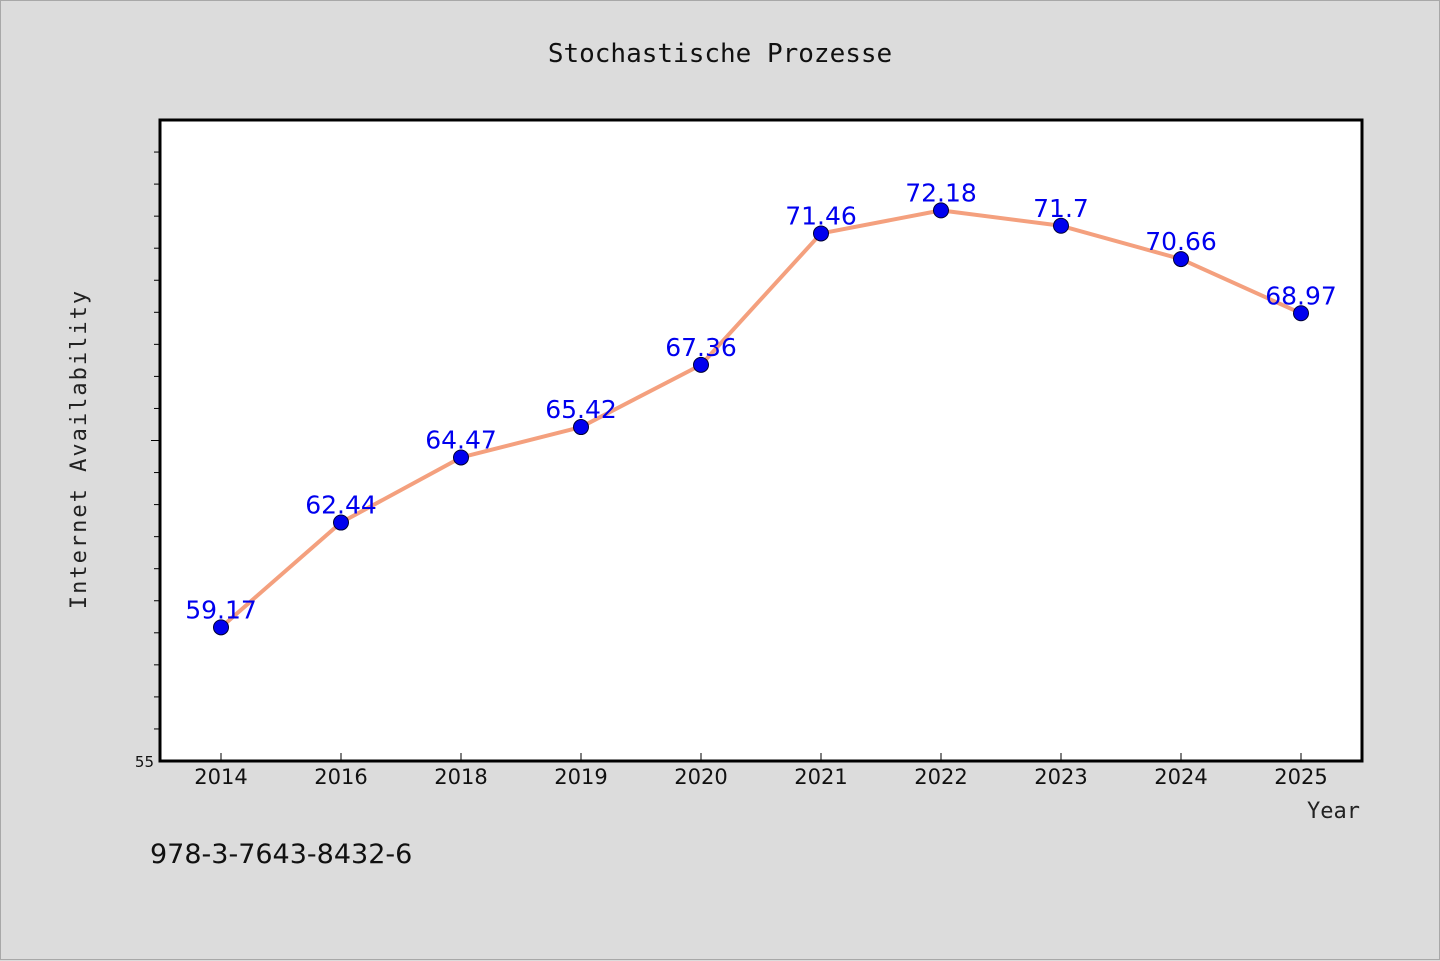  I want to click on x-axis-label: Year, so click(1333, 811).